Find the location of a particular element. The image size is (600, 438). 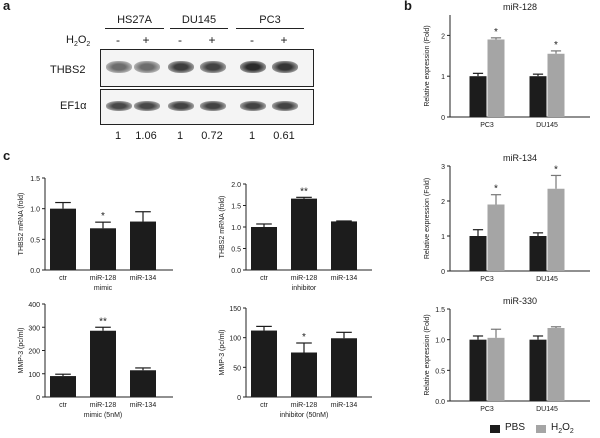

y-tick-label: 400 is located at coordinates (34, 305).